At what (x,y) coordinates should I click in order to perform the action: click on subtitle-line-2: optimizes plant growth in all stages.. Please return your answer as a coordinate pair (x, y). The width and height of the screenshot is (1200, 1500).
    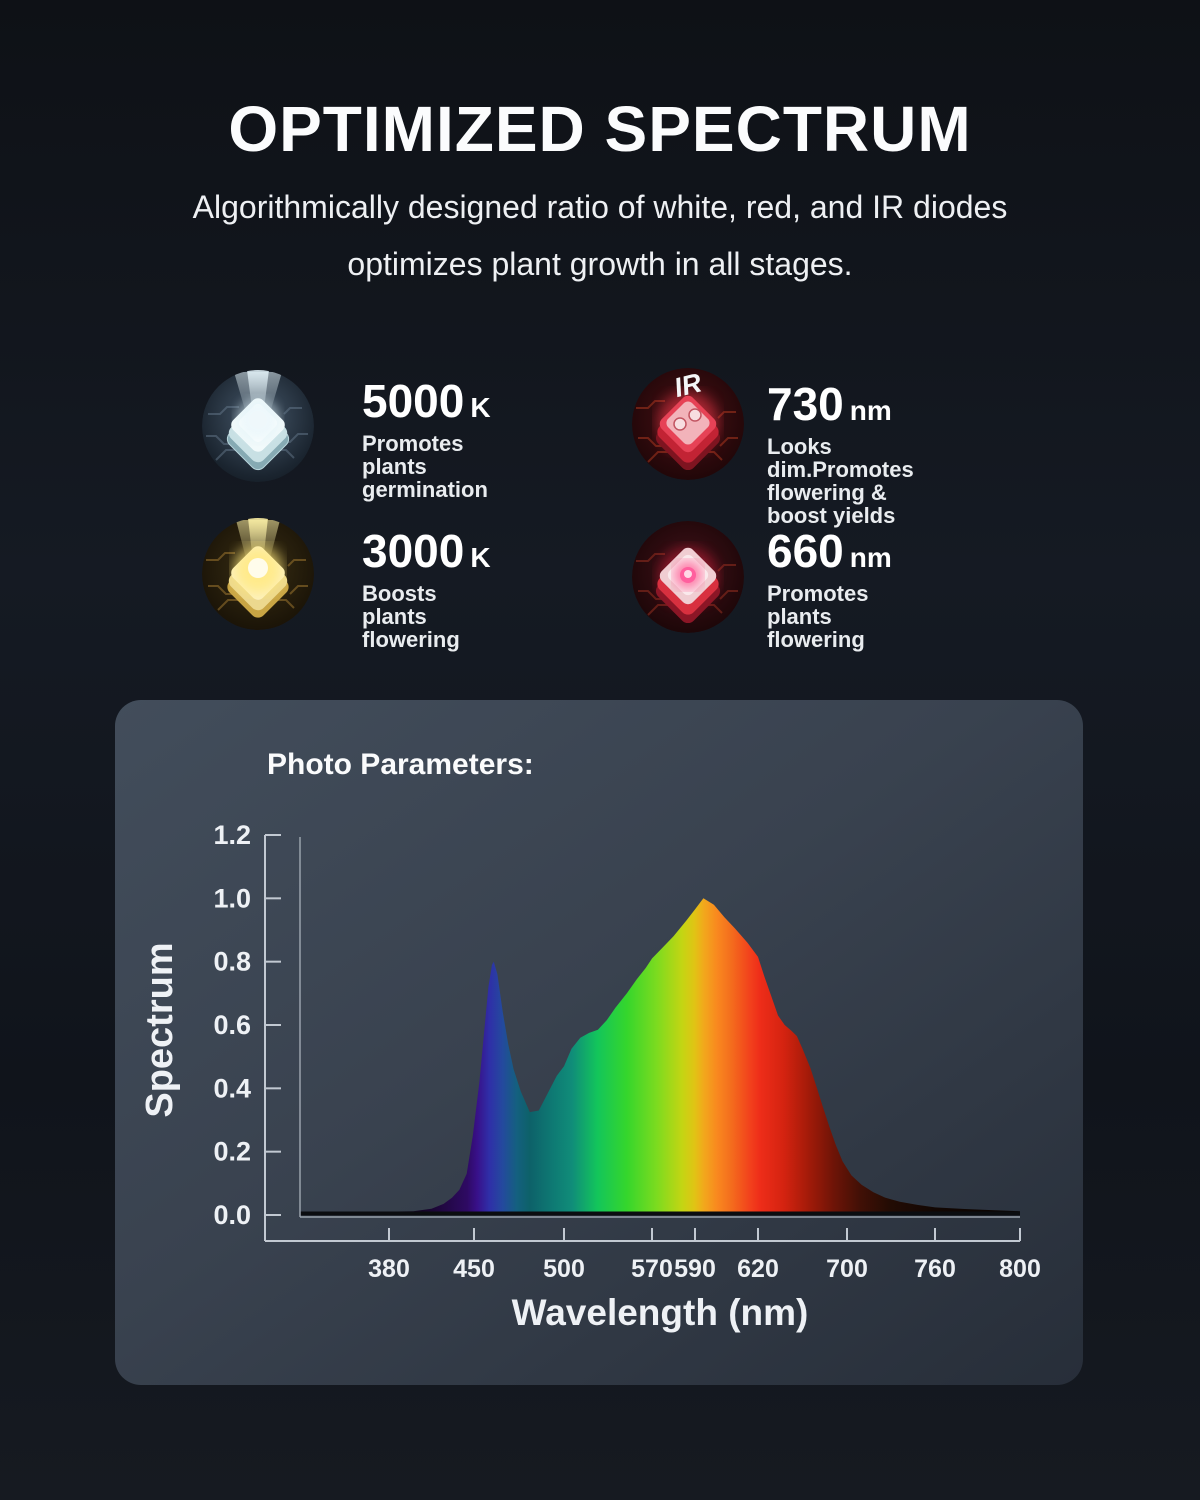
    Looking at the image, I should click on (600, 264).